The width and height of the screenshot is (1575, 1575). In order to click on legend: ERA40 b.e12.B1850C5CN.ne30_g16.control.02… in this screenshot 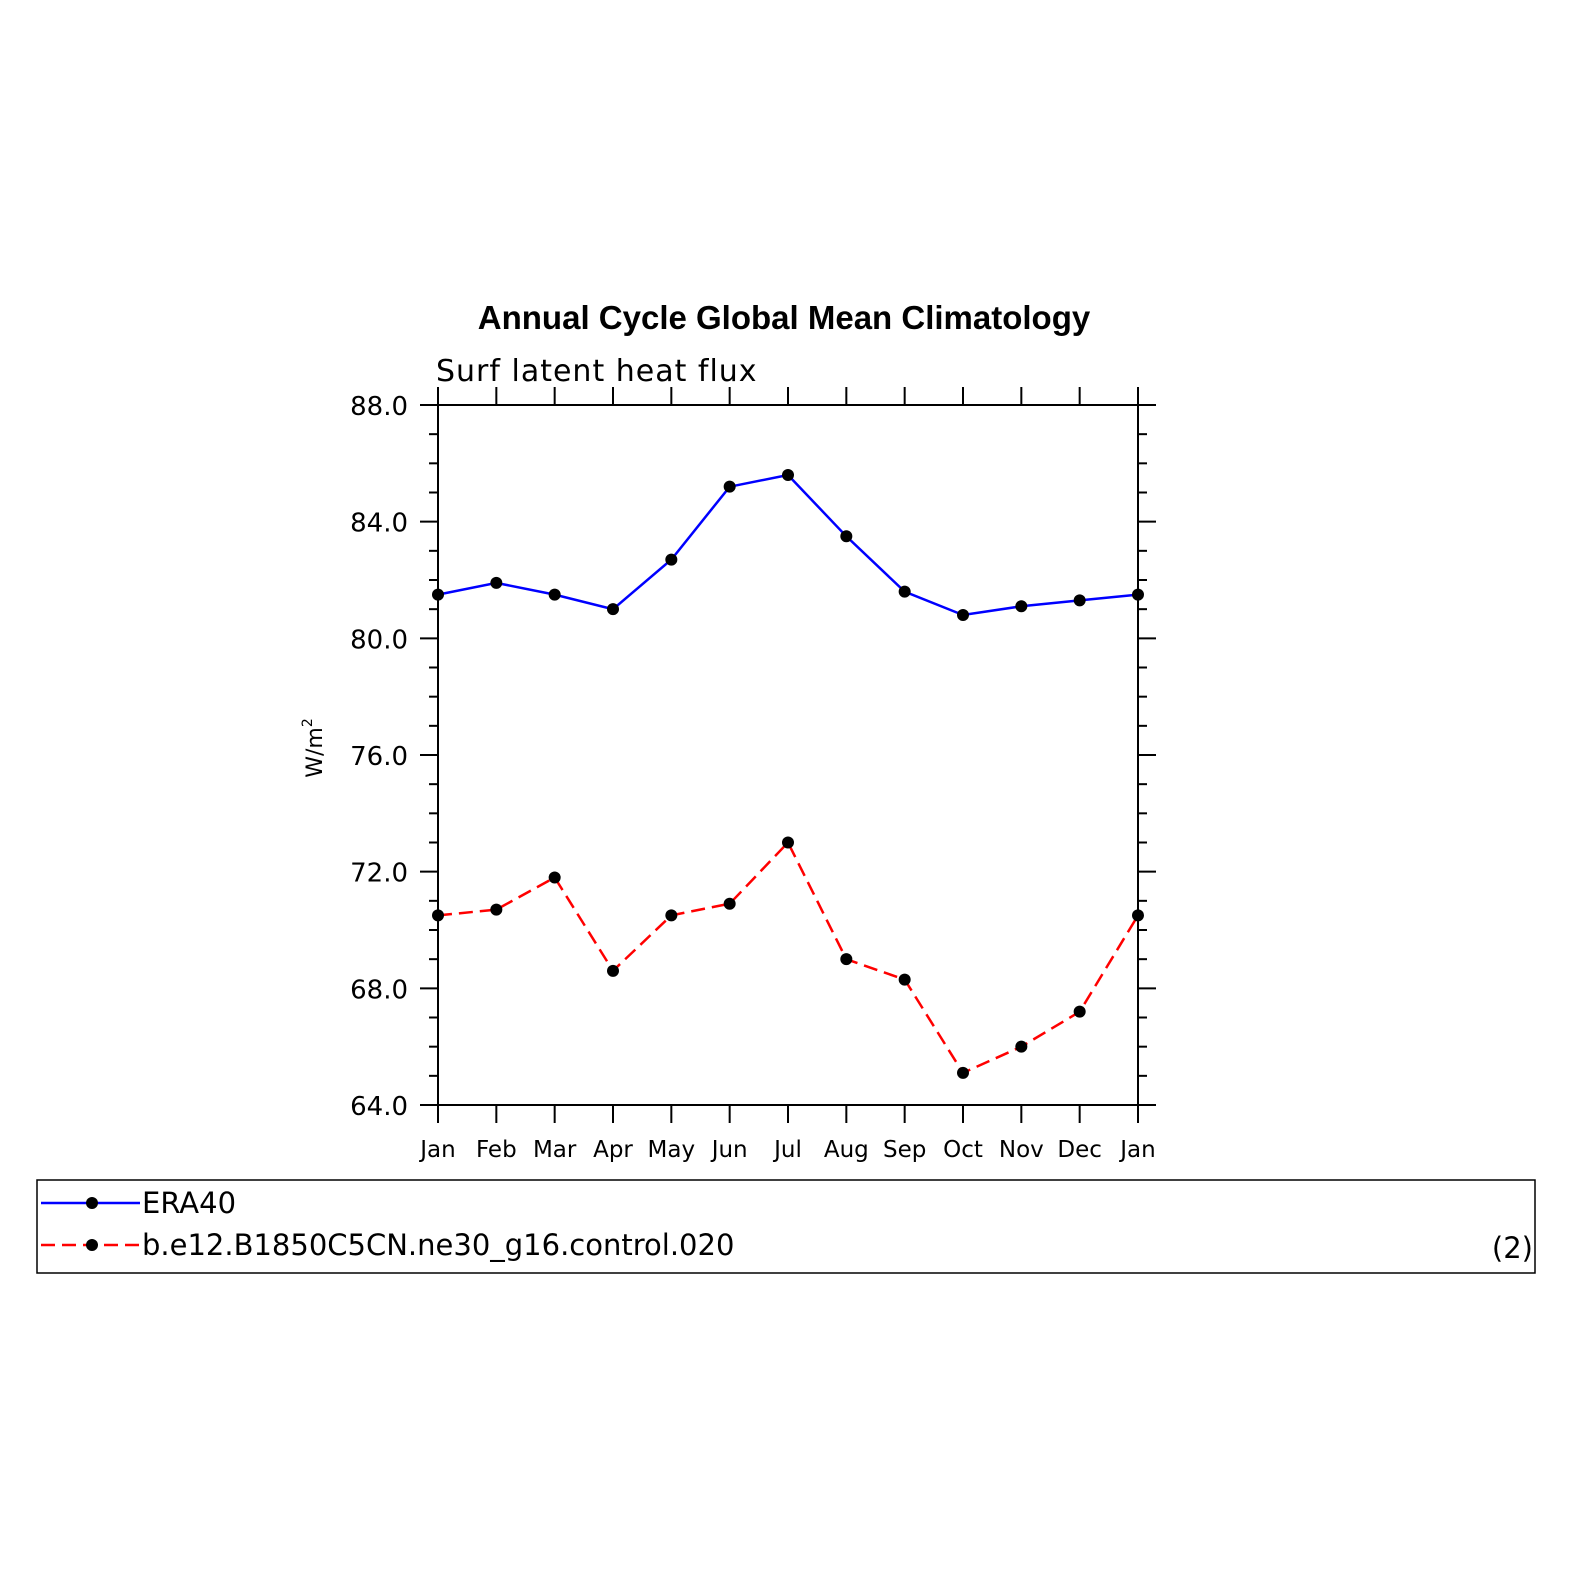, I will do `click(387, 1224)`.